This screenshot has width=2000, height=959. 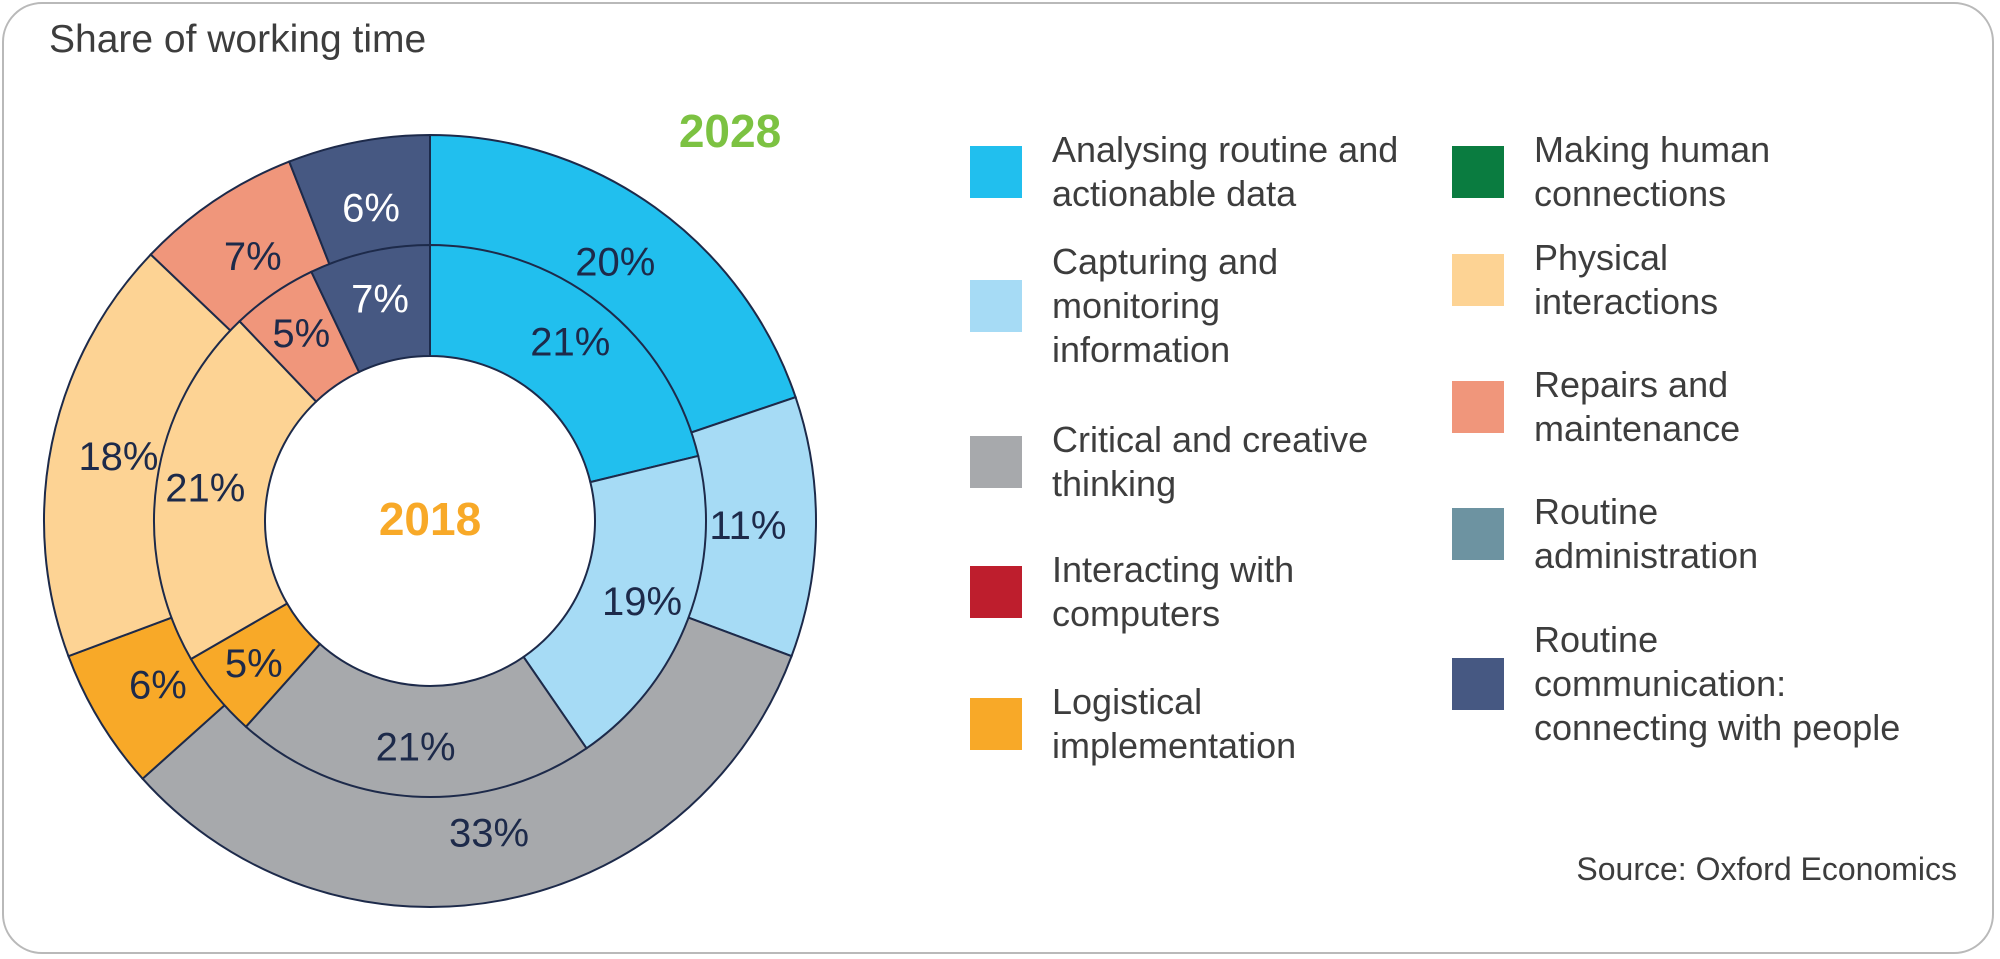 I want to click on chart-title: Share of working time, so click(x=238, y=39).